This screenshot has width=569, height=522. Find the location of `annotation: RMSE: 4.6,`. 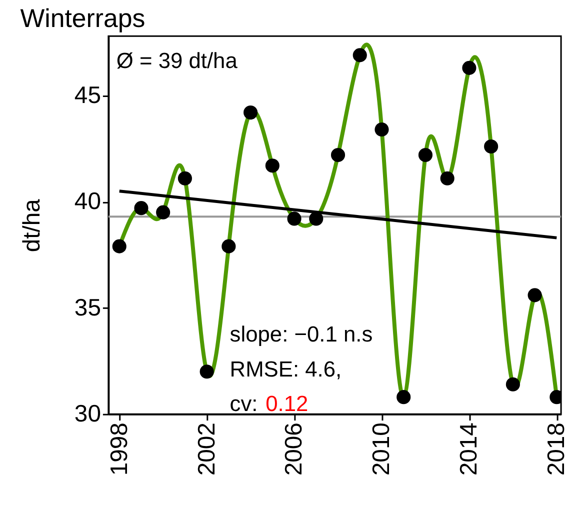

annotation: RMSE: 4.6, is located at coordinates (286, 369).